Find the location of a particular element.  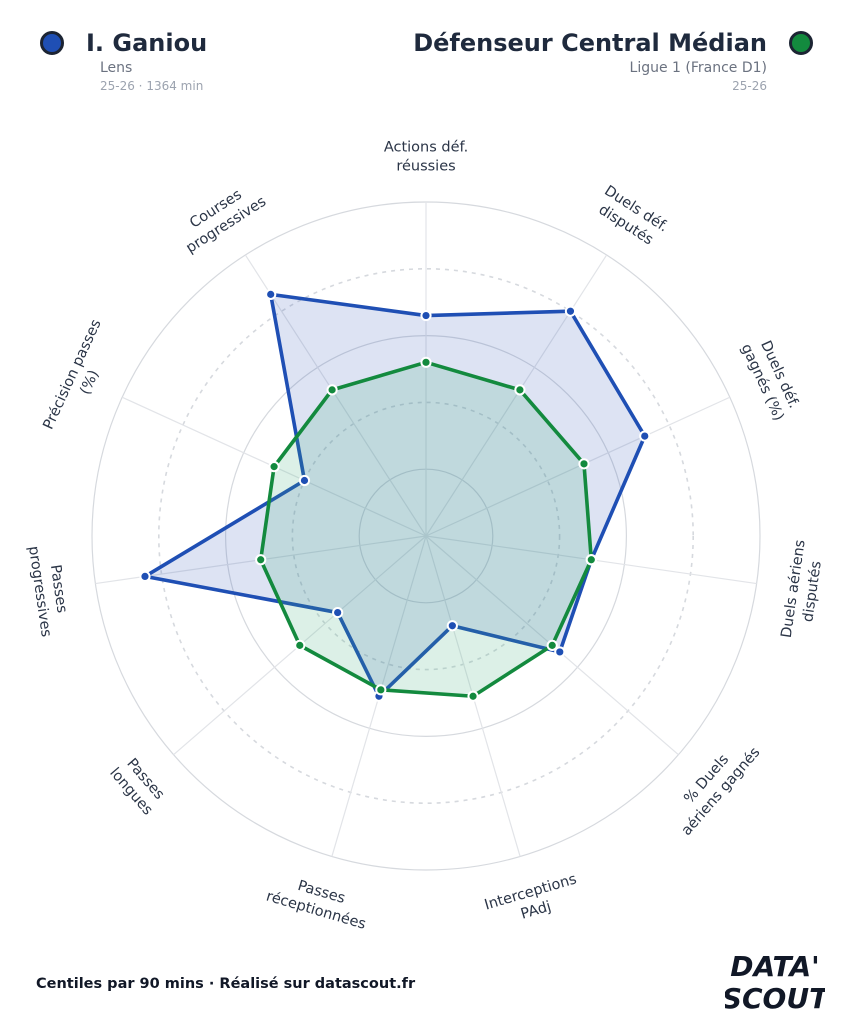

axis-label-line: progressives is located at coordinates (39, 591).